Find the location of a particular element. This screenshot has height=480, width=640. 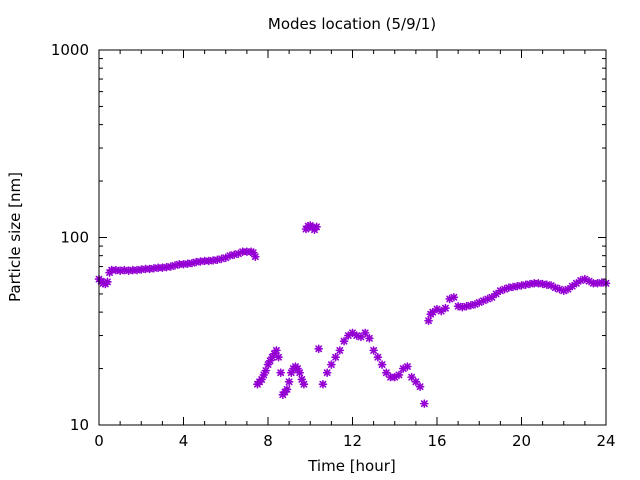

x-axis-label: Time [hour] is located at coordinates (351, 466).